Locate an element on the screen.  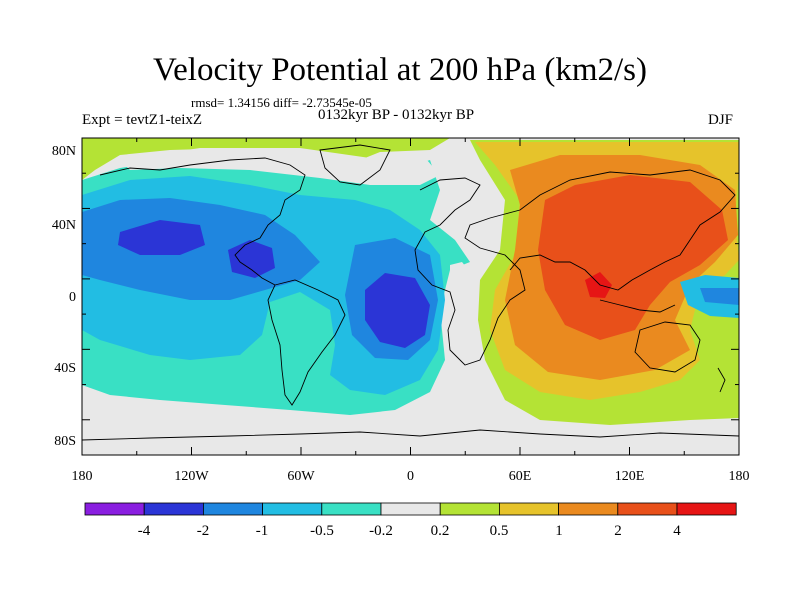
map-title: Velocity Potential at 200 hPa (km2/s) is located at coordinates (400, 70).